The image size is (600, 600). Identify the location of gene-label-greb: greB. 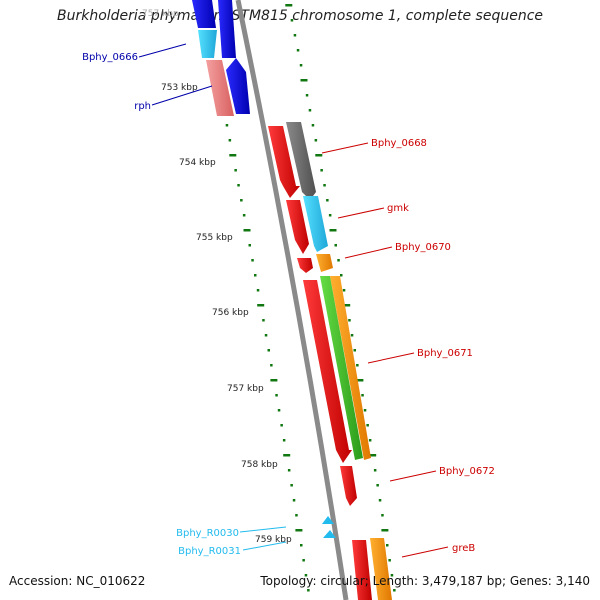
(463, 548).